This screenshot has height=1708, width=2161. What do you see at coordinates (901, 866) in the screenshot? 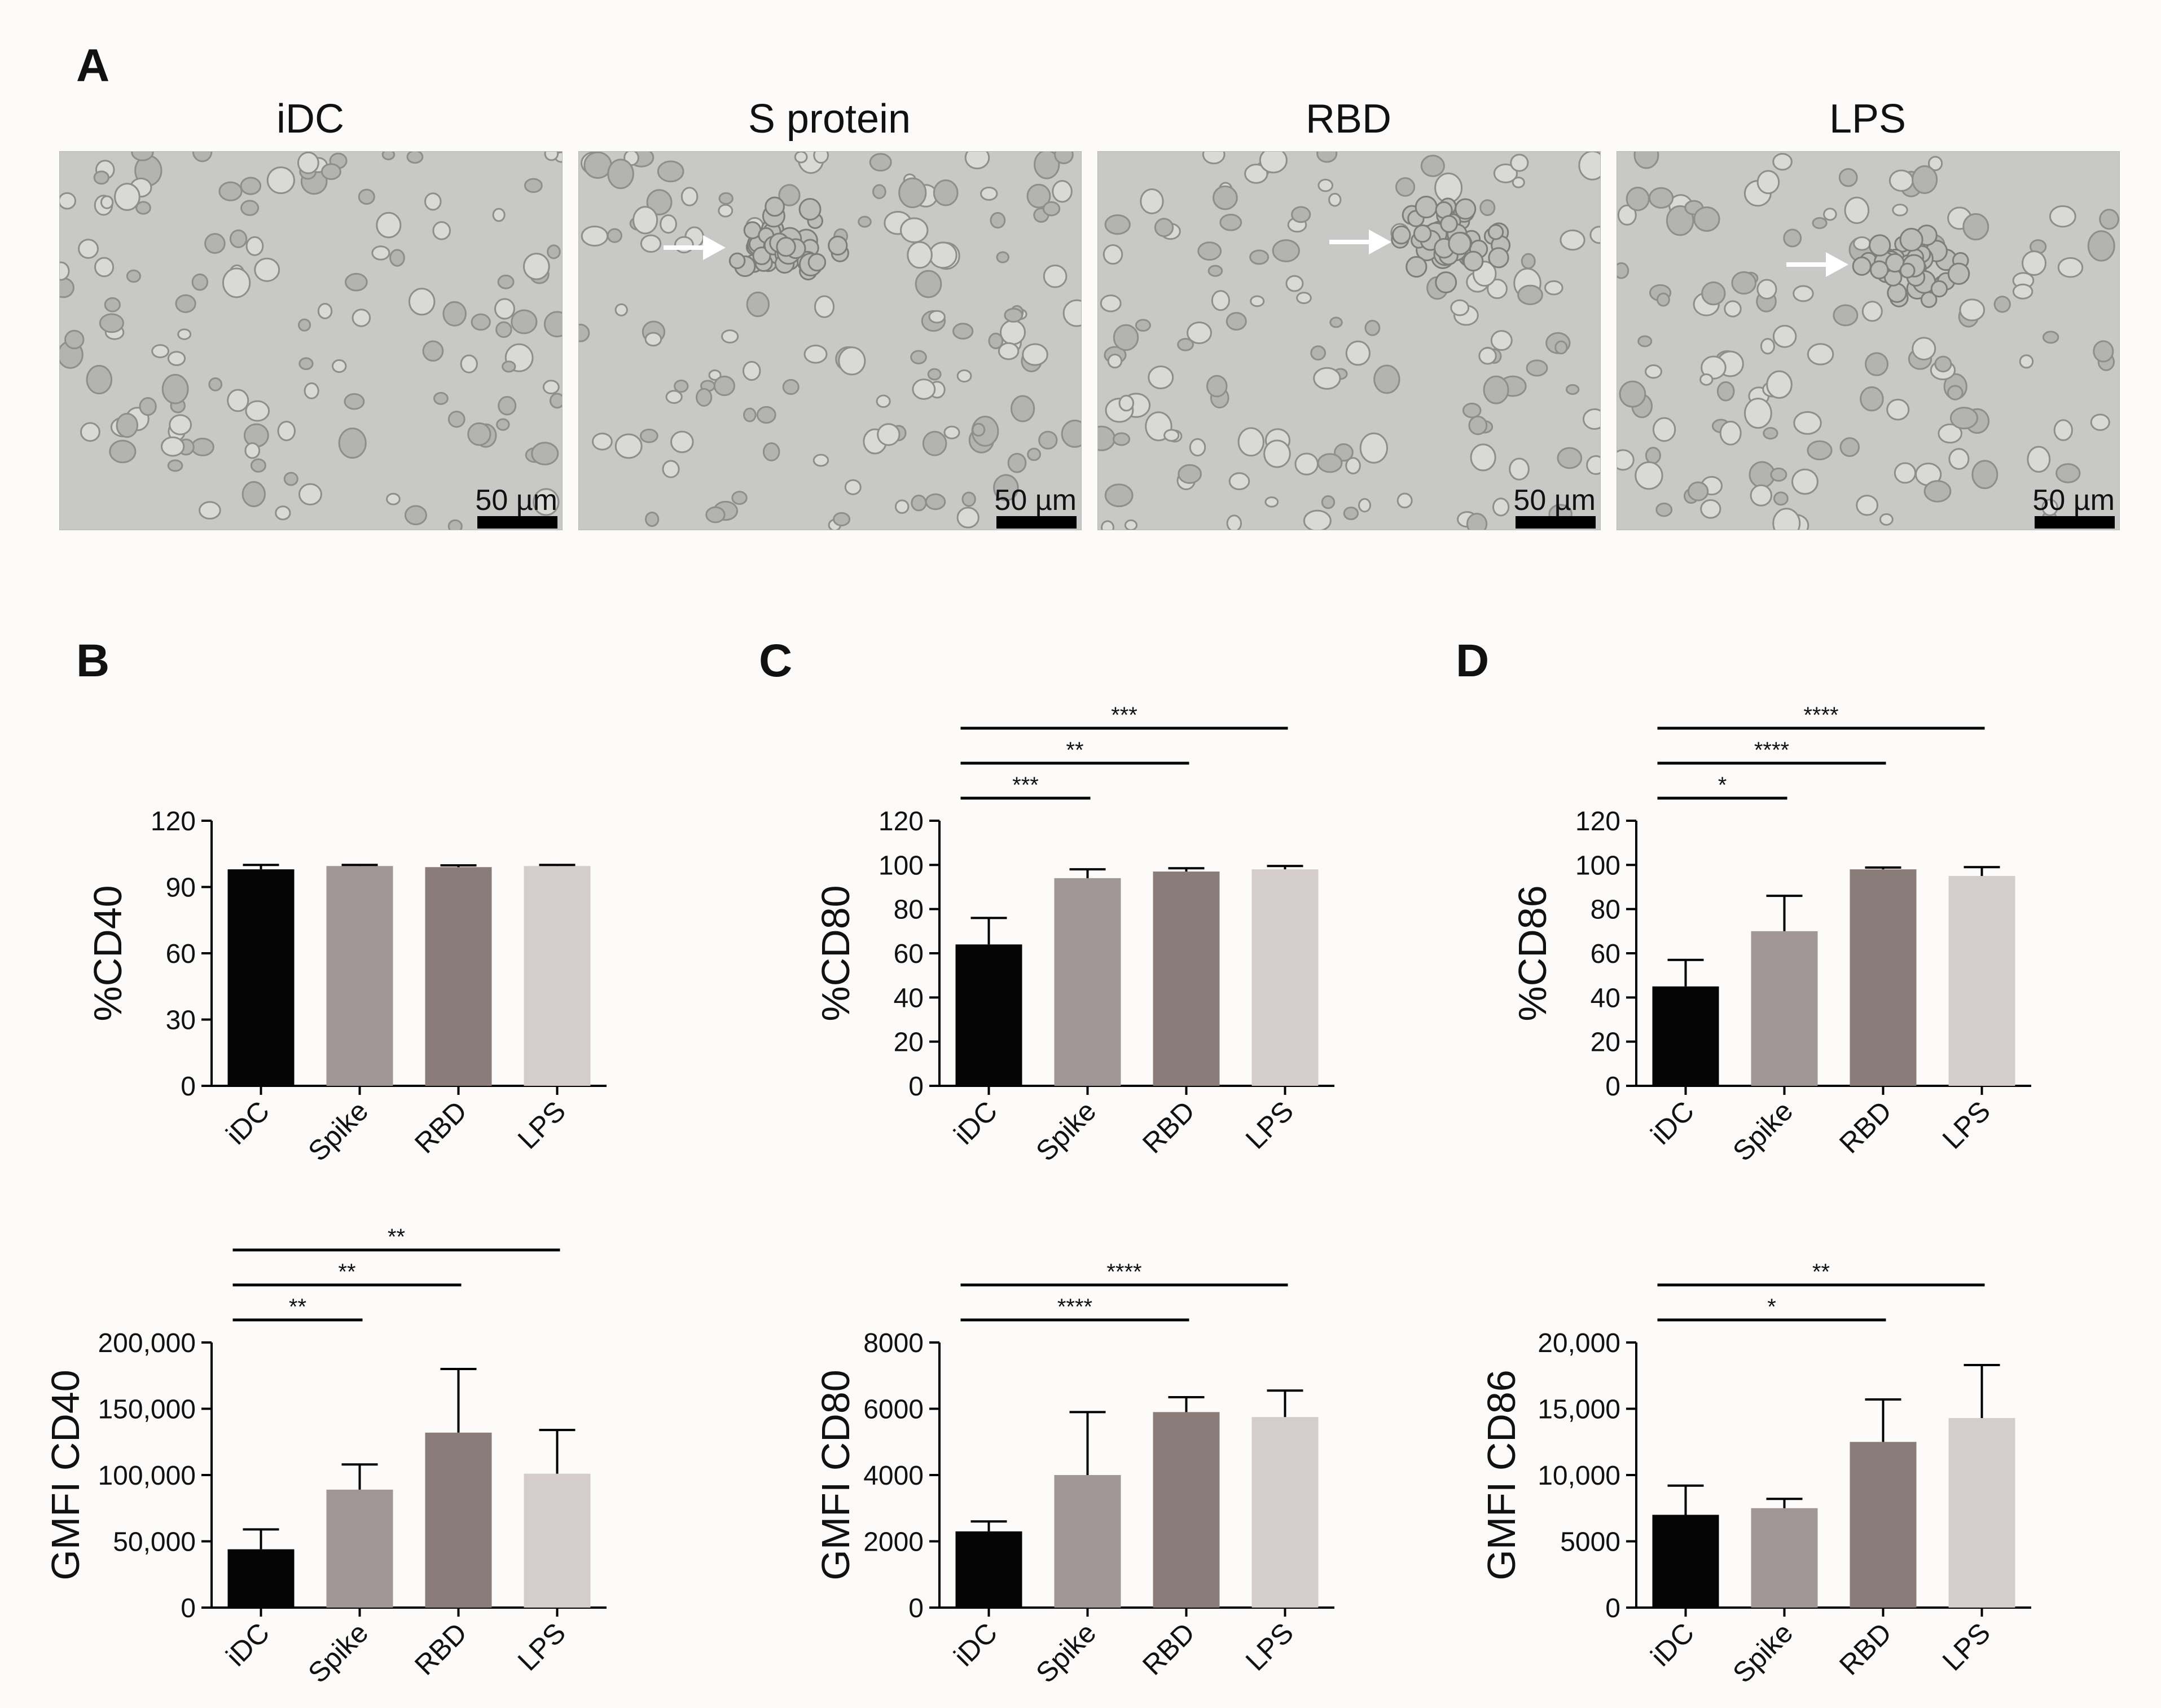
I see `y-tick-label: 100` at bounding box center [901, 866].